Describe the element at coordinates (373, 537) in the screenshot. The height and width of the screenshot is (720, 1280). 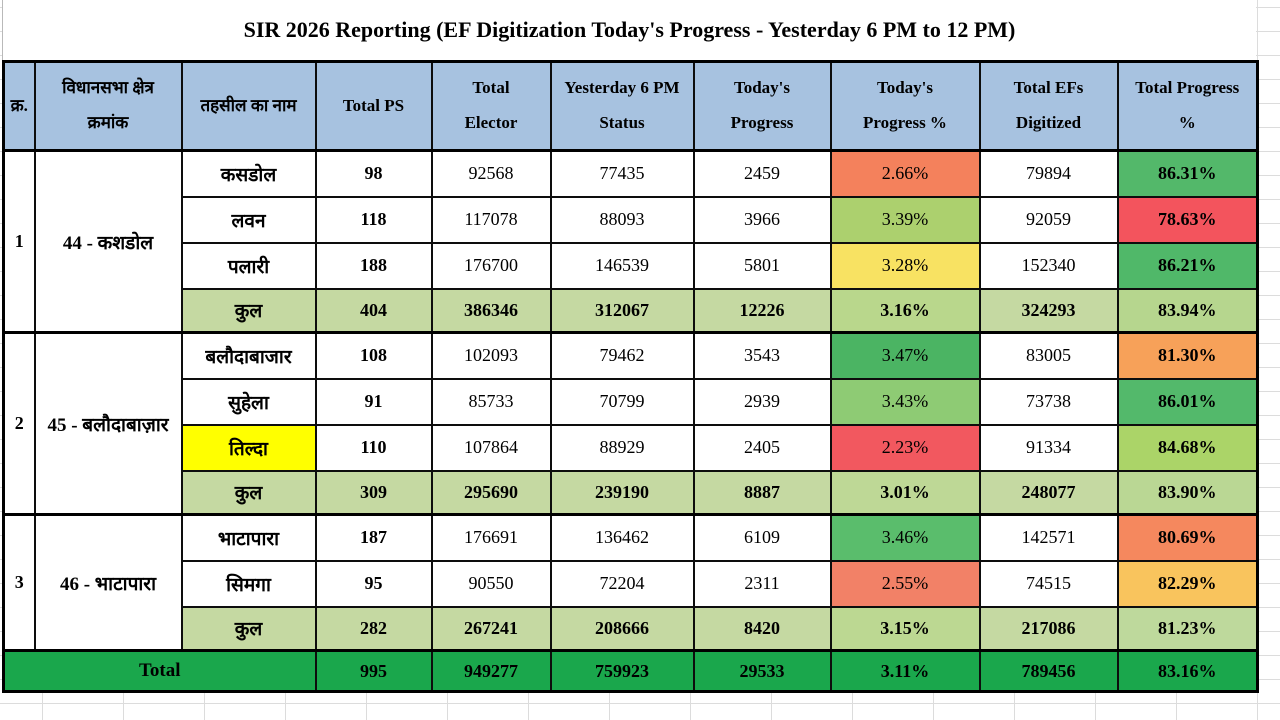
I see `cell-total-ps: 187` at that location.